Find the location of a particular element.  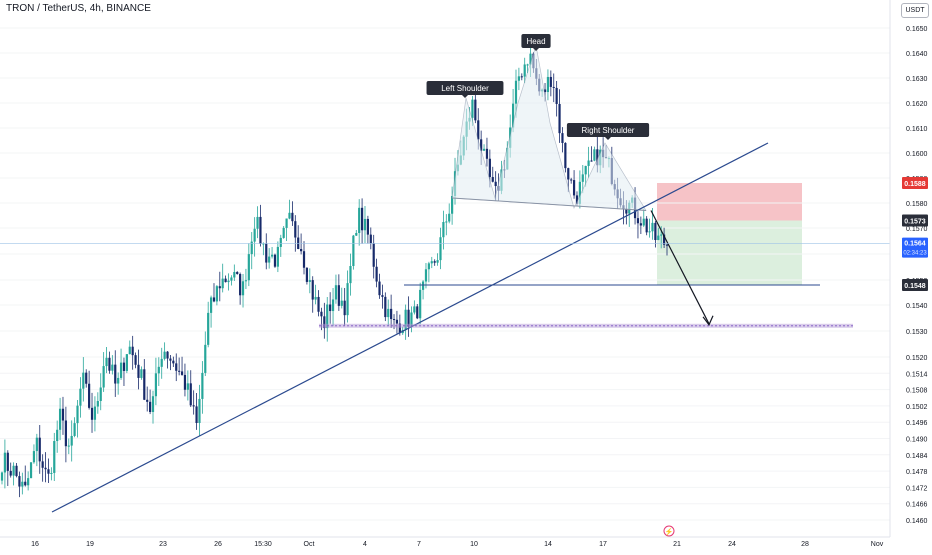

chart-title: TRON / TetherUS, 4h, BINANCE is located at coordinates (78, 8).